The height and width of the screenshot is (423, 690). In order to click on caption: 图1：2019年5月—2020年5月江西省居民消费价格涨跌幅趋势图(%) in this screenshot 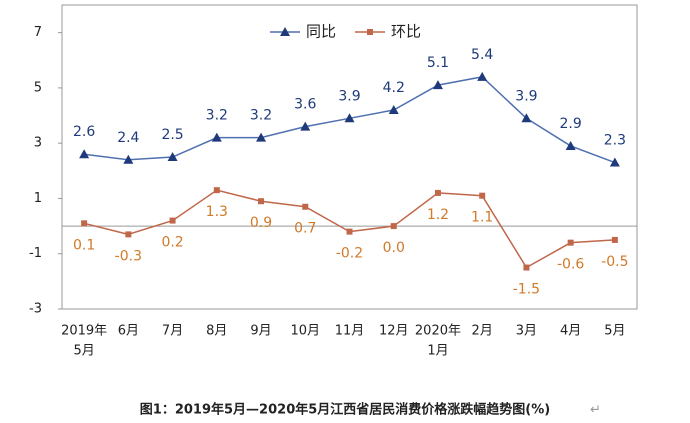, I will do `click(345, 410)`.